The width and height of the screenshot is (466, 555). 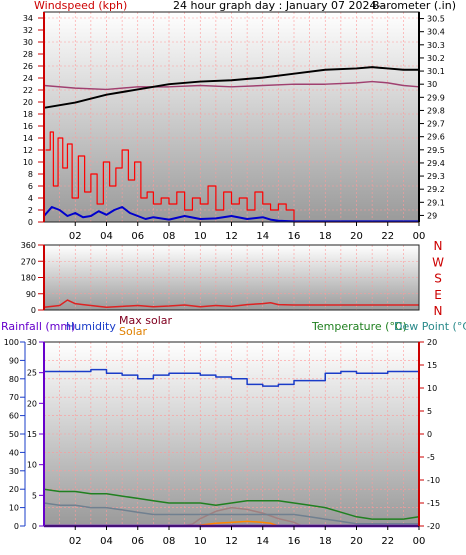 I want to click on wind-average-line, so click(x=231, y=214).